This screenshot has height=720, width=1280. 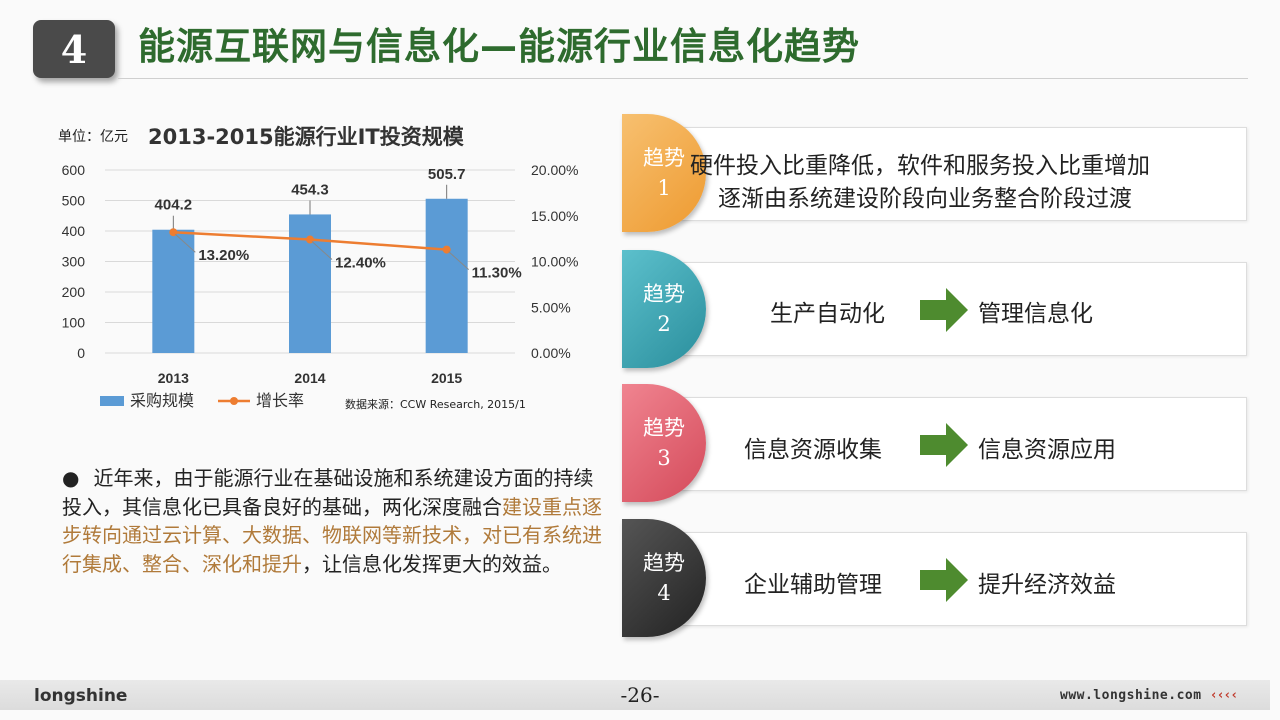 I want to click on chart-title: 2013-2015能源行业IT投资规模, so click(x=306, y=137).